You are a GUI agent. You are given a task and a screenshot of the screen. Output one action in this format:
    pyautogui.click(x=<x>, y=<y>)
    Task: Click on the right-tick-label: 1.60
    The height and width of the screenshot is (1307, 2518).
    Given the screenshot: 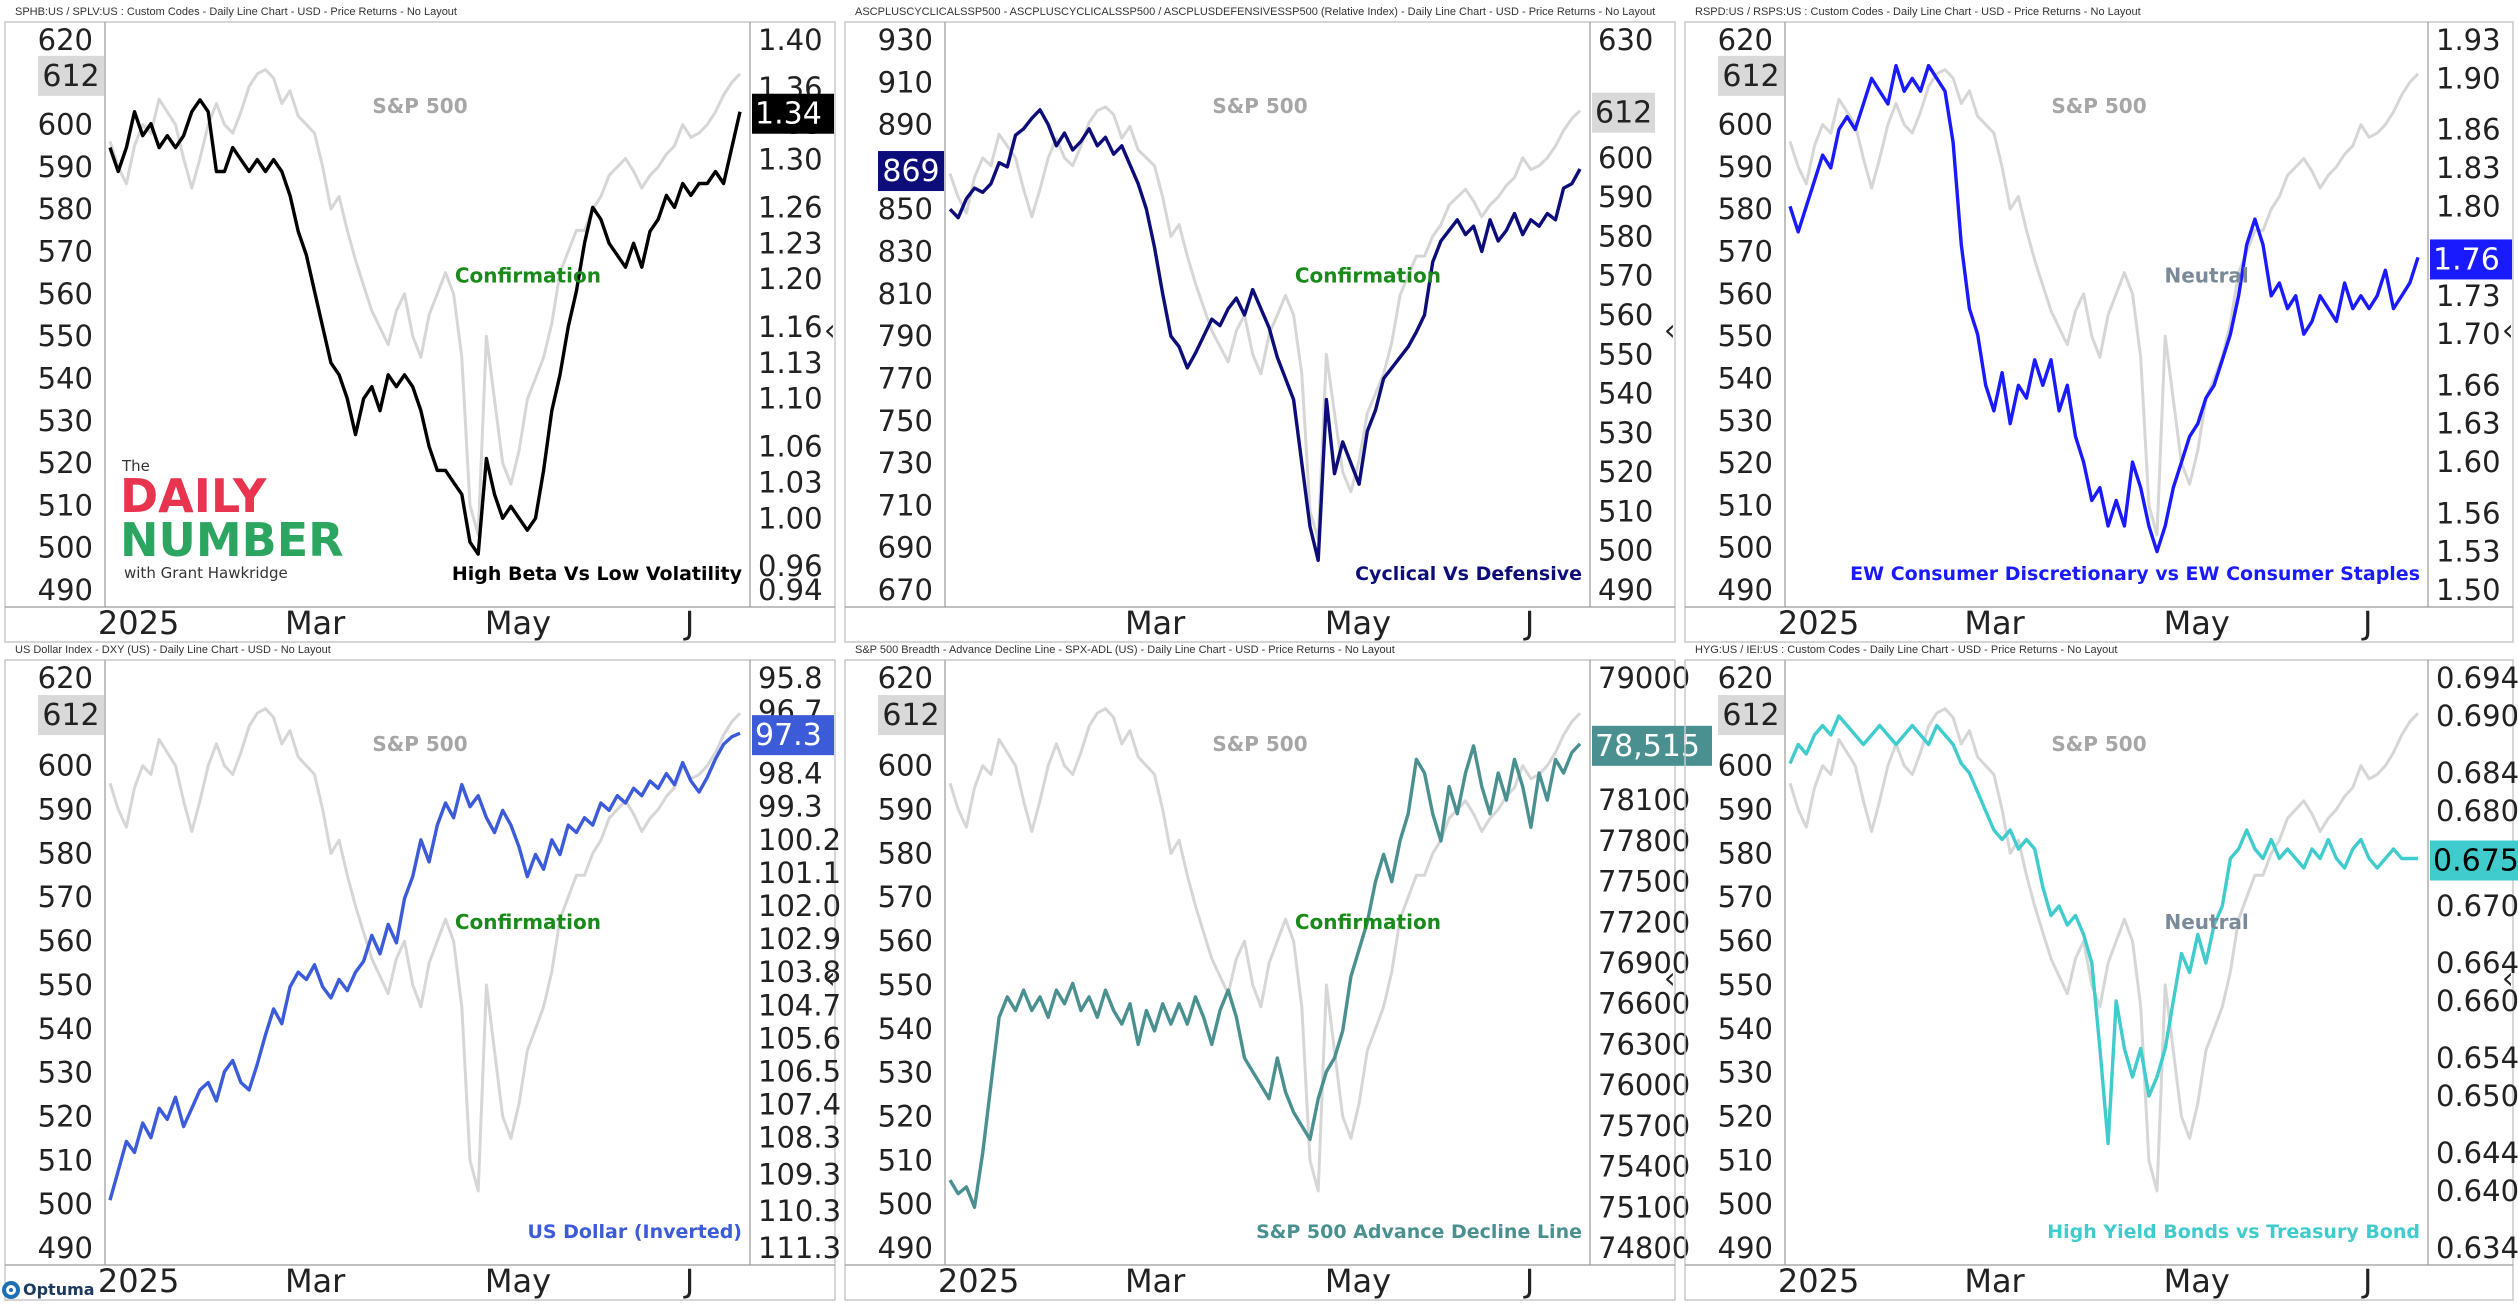 What is the action you would take?
    pyautogui.click(x=2468, y=462)
    